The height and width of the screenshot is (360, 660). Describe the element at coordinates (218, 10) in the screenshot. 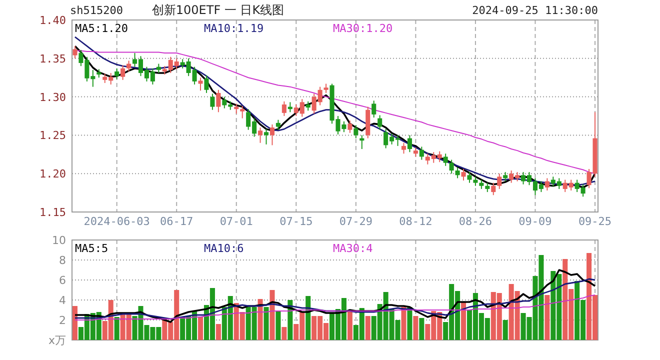

I see `chart-title: 创新100ETF 一 日K线图` at that location.